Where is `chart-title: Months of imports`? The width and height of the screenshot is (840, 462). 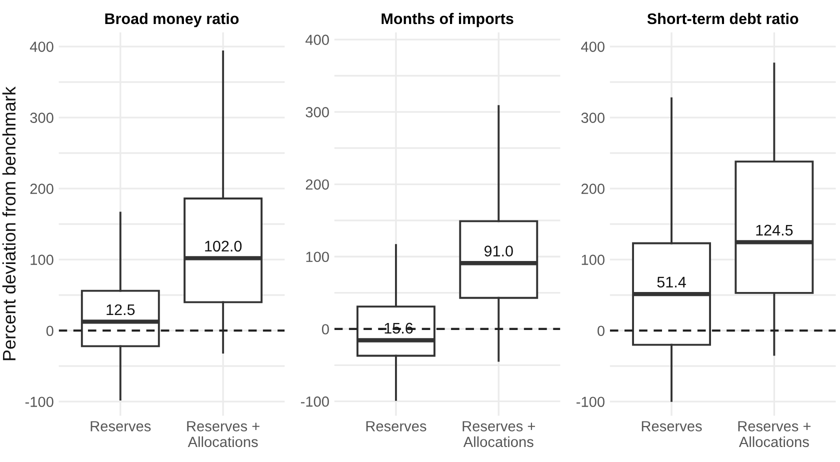 chart-title: Months of imports is located at coordinates (448, 20).